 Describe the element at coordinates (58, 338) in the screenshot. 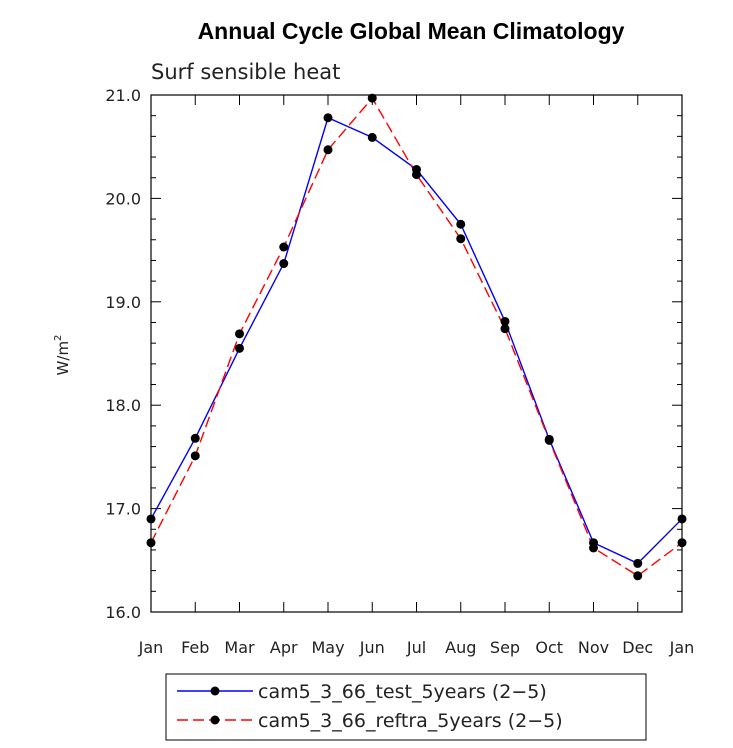

I see `y-axis-label-superscript: 2` at that location.